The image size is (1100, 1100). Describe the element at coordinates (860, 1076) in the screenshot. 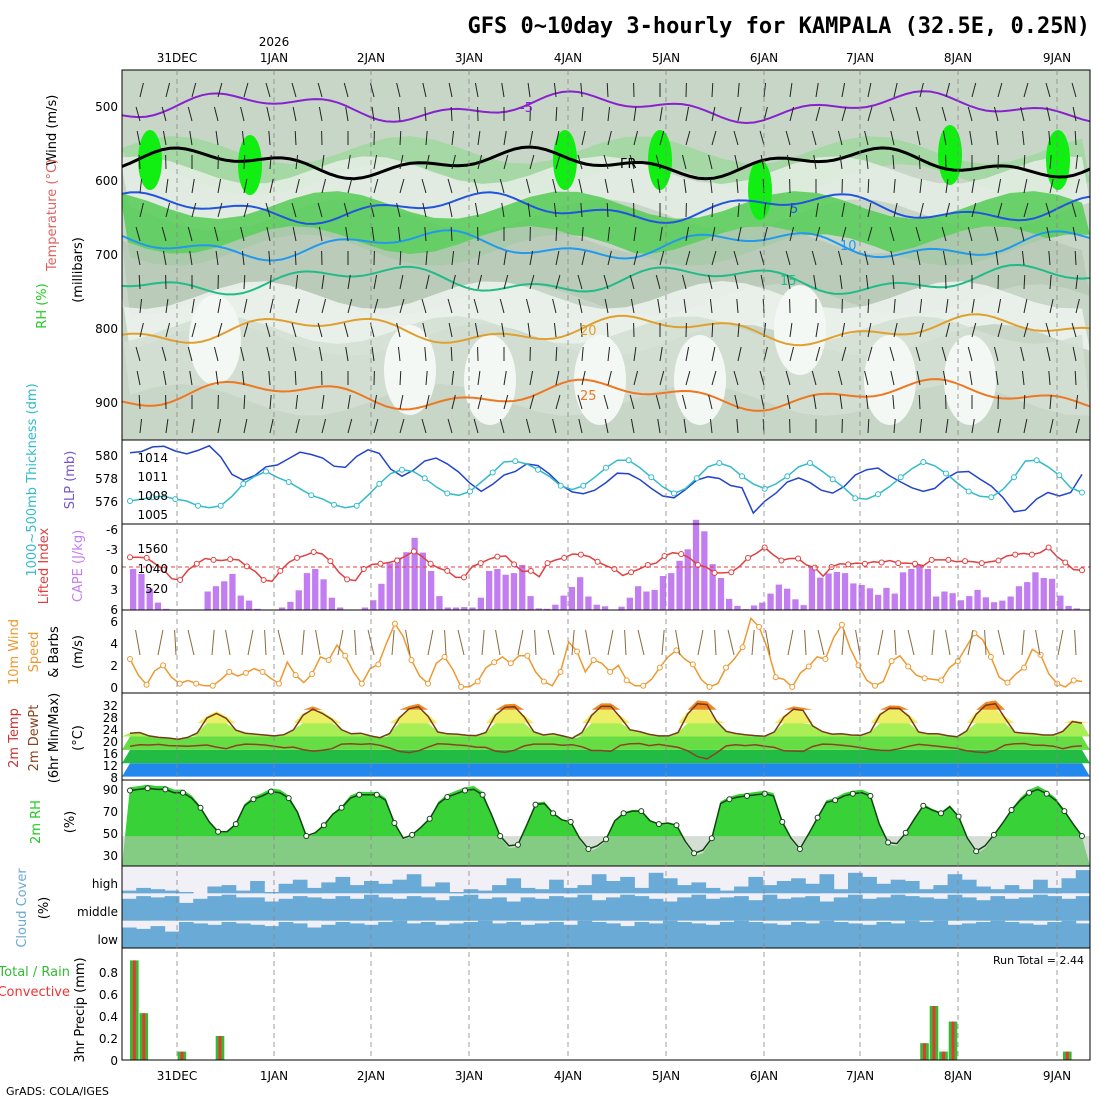

I see `date-label-bottom: 7JAN` at that location.